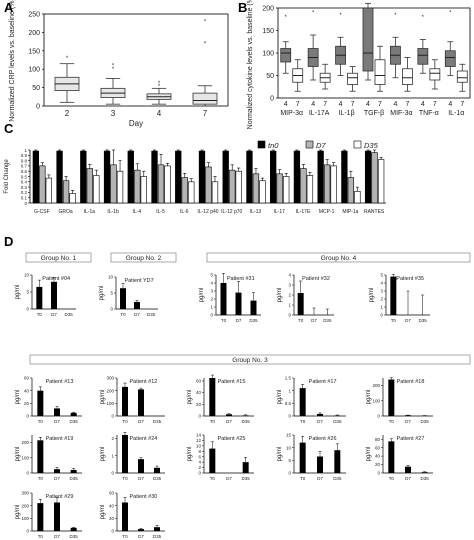 The height and width of the screenshot is (540, 474). What do you see at coordinates (410, 279) in the screenshot?
I see `panel-d-patient-title: Patient #35` at bounding box center [410, 279].